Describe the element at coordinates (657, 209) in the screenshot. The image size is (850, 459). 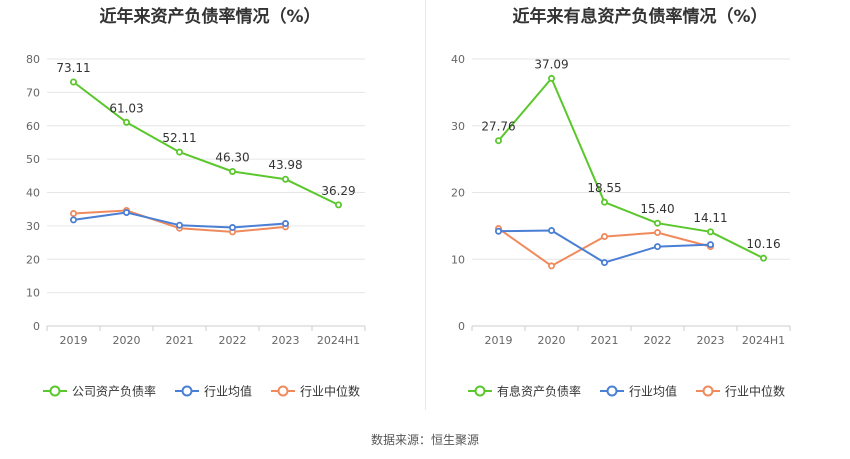
I see `data-label: 15.40` at that location.